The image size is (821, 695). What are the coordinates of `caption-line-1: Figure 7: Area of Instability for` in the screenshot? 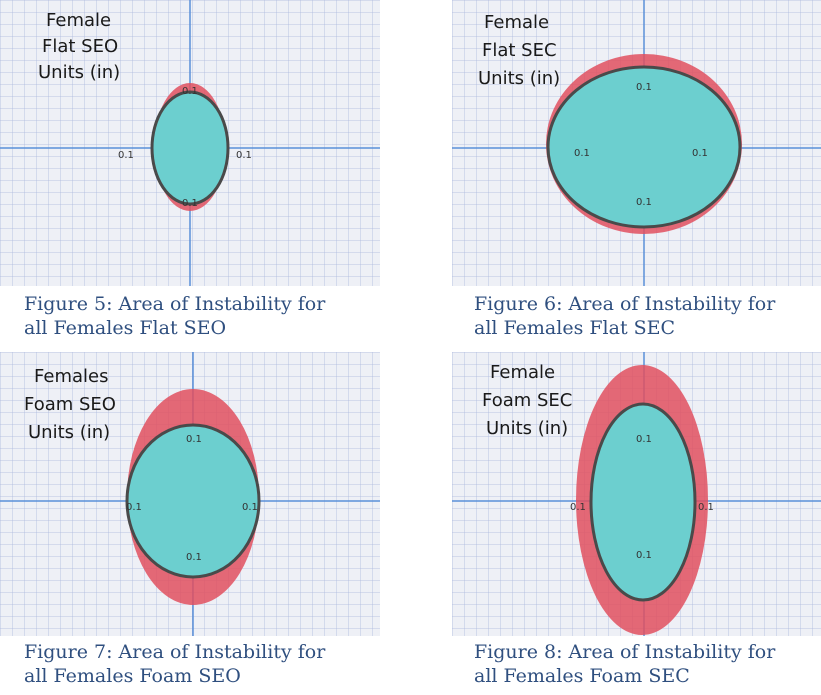 It's located at (175, 652).